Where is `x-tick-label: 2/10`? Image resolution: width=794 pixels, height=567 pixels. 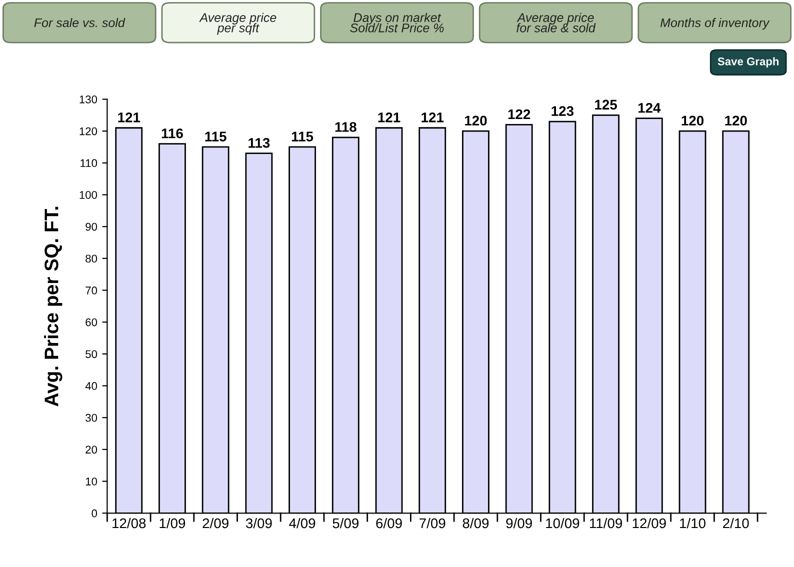
x-tick-label: 2/10 is located at coordinates (736, 523).